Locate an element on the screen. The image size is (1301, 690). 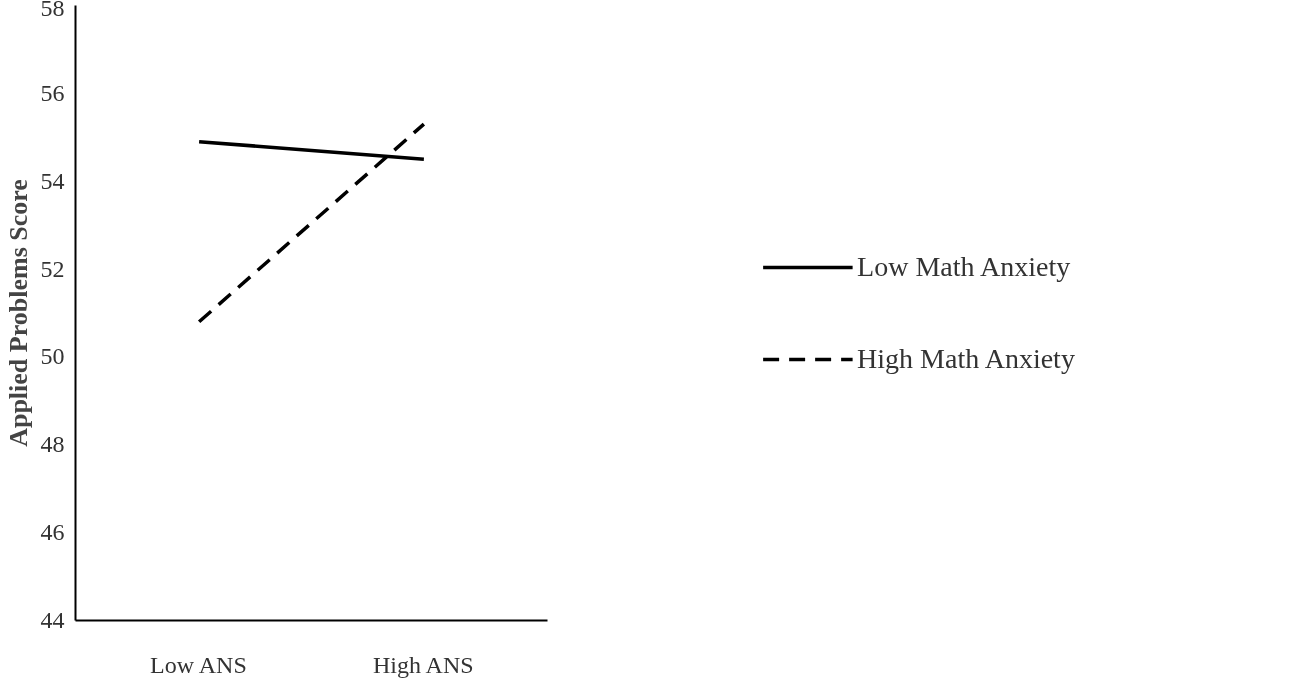
x-tick-label: Low ANS is located at coordinates (198, 664).